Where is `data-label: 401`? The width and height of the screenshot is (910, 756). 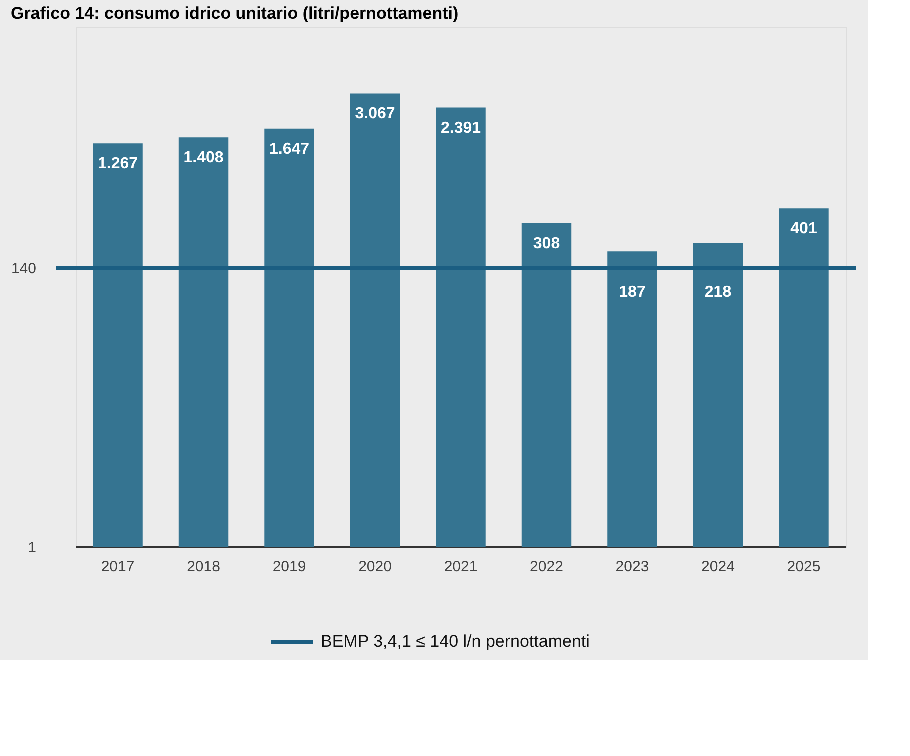
data-label: 401 is located at coordinates (804, 229).